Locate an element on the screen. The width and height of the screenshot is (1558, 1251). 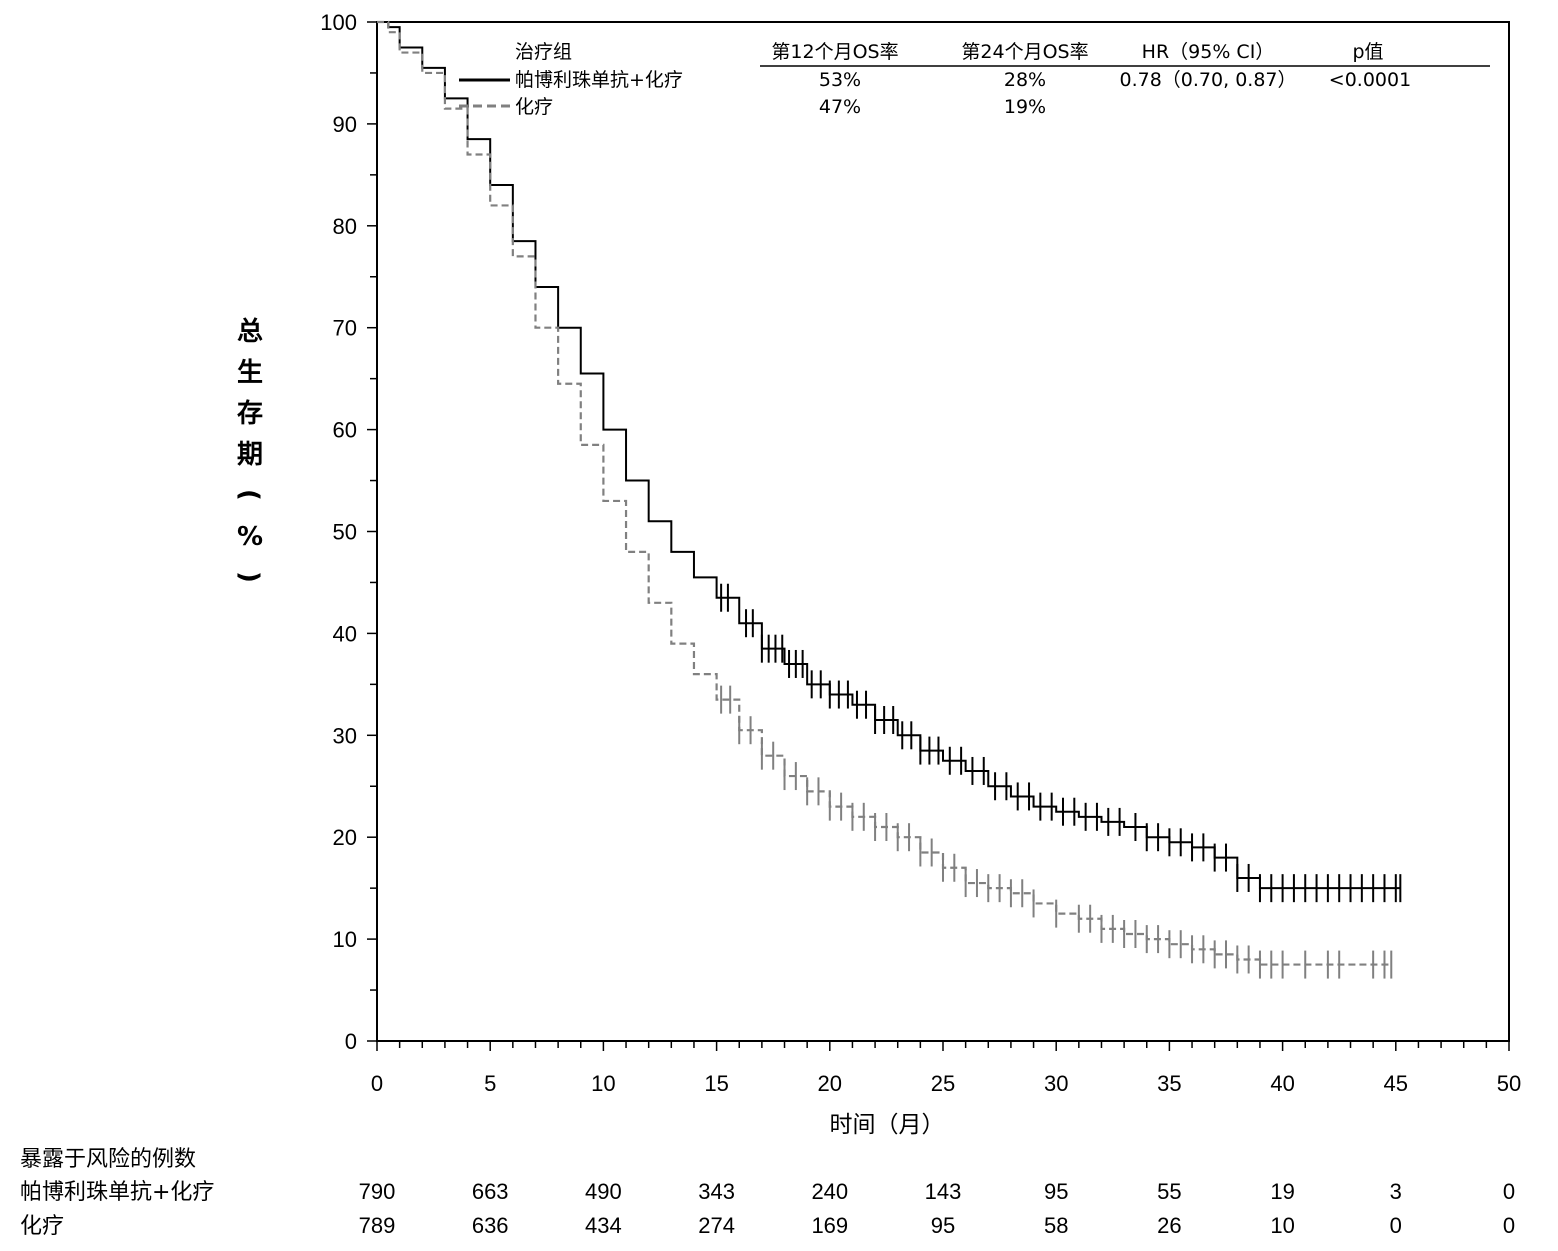
y-tick-label: 30 is located at coordinates (345, 735).